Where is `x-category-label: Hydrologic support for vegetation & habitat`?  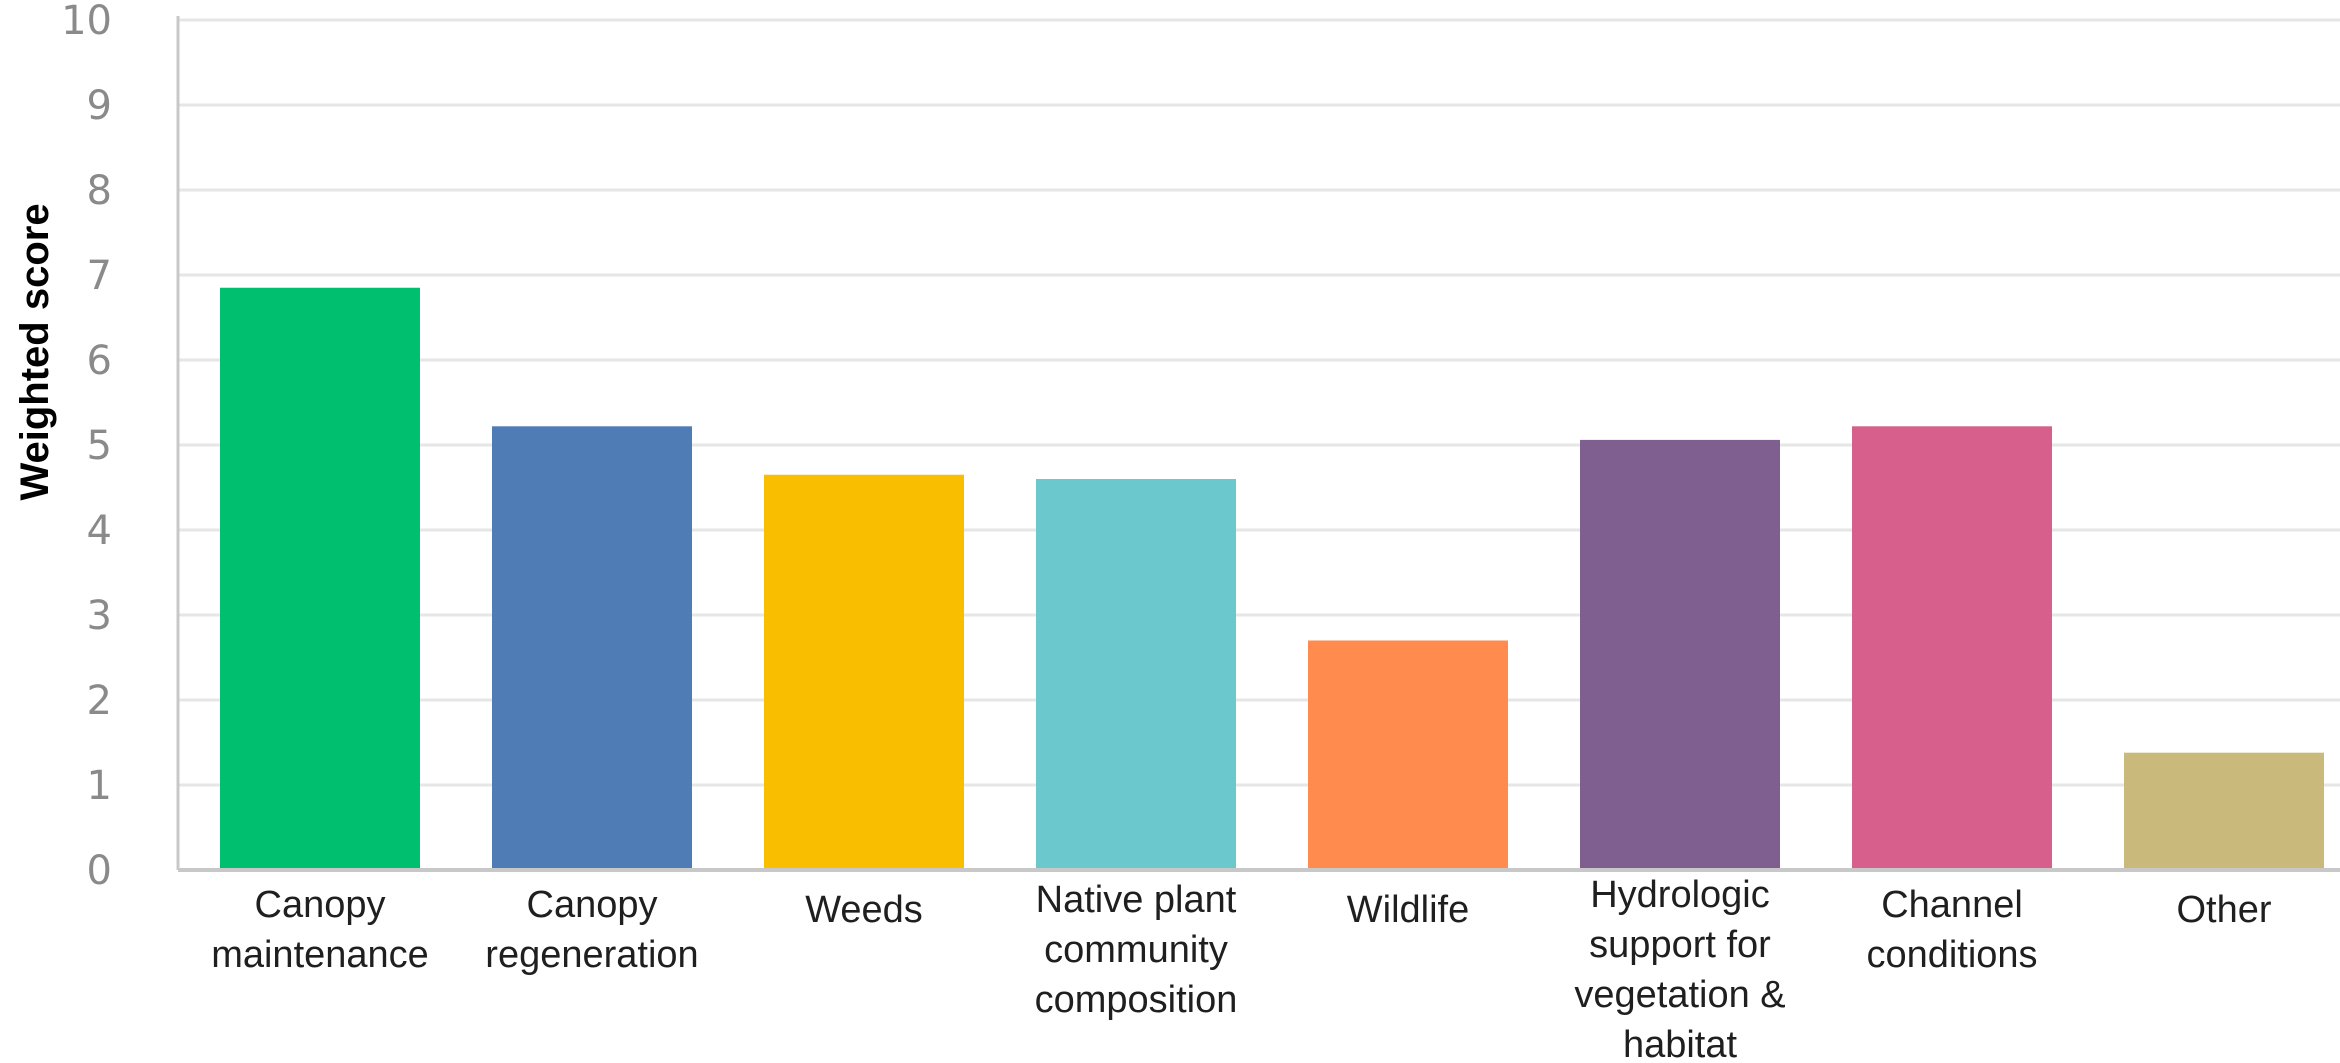 x-category-label: Hydrologic support for vegetation & habitat is located at coordinates (1679, 968).